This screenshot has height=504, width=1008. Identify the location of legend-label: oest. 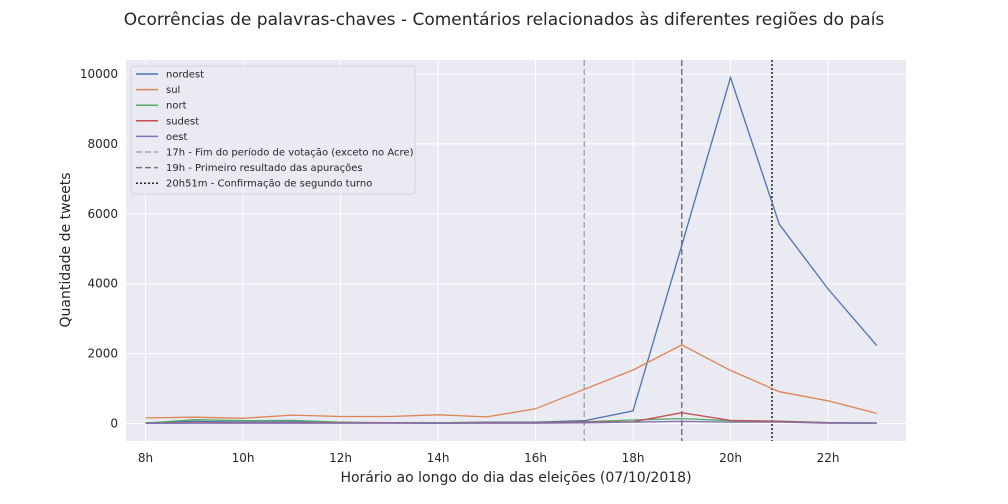
(176, 137).